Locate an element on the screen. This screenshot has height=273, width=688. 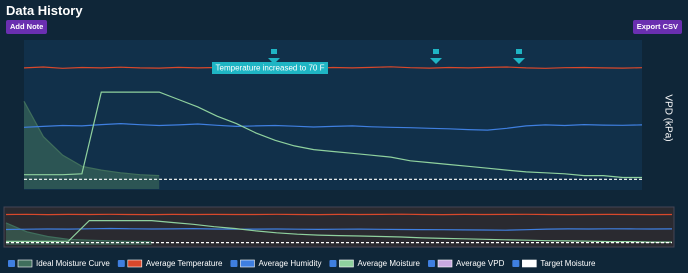
annotation-text: Temperature increased to 70 F is located at coordinates (270, 68).